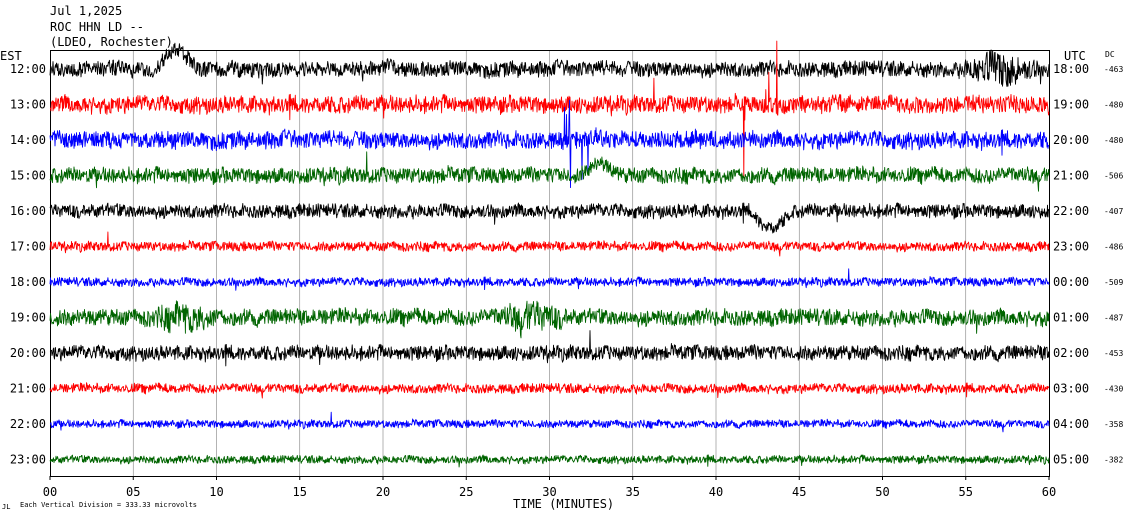 The height and width of the screenshot is (519, 1130). What do you see at coordinates (1071, 424) in the screenshot?
I see `utc-hour-label: 04:00` at bounding box center [1071, 424].